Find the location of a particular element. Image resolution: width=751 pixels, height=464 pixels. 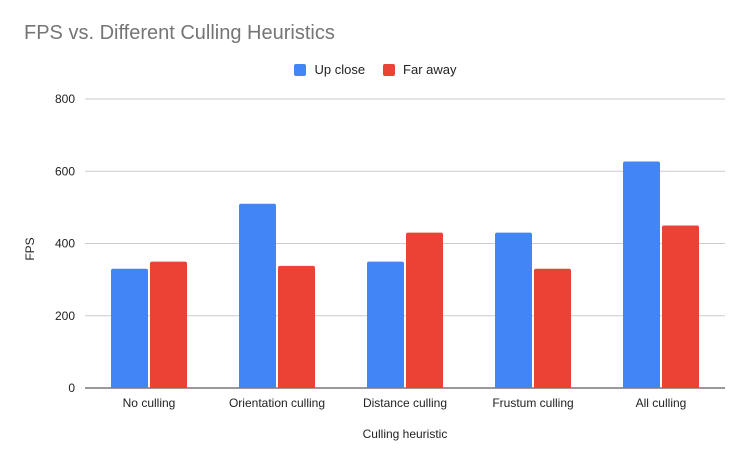

legend: Up close Far away is located at coordinates (375, 69).